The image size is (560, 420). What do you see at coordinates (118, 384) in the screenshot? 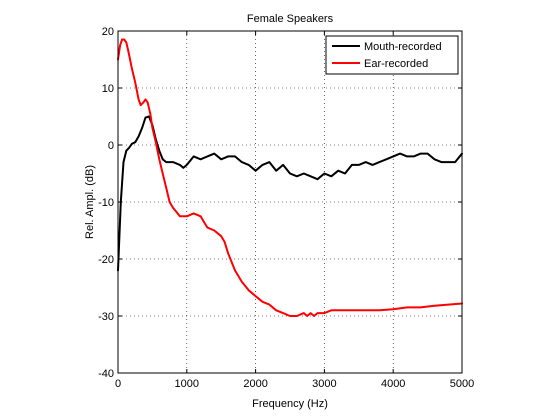
I see `x-tick-label: 0` at bounding box center [118, 384].